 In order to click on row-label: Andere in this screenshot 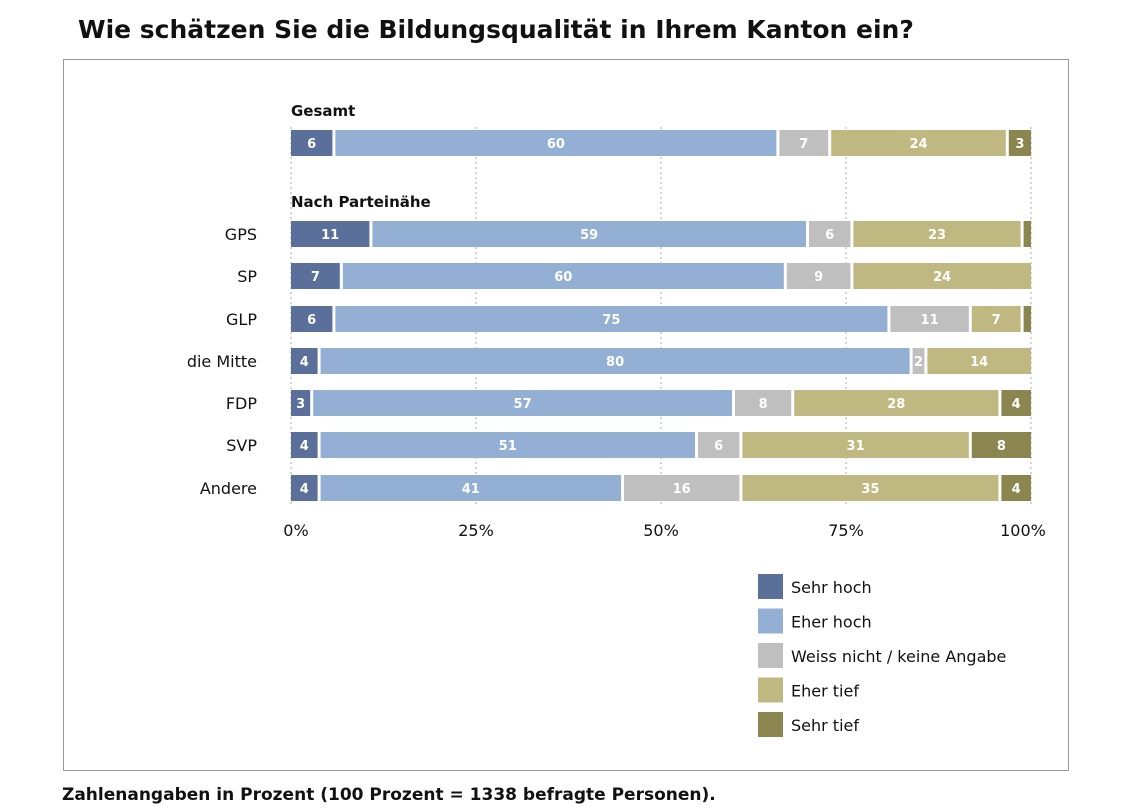, I will do `click(228, 488)`.